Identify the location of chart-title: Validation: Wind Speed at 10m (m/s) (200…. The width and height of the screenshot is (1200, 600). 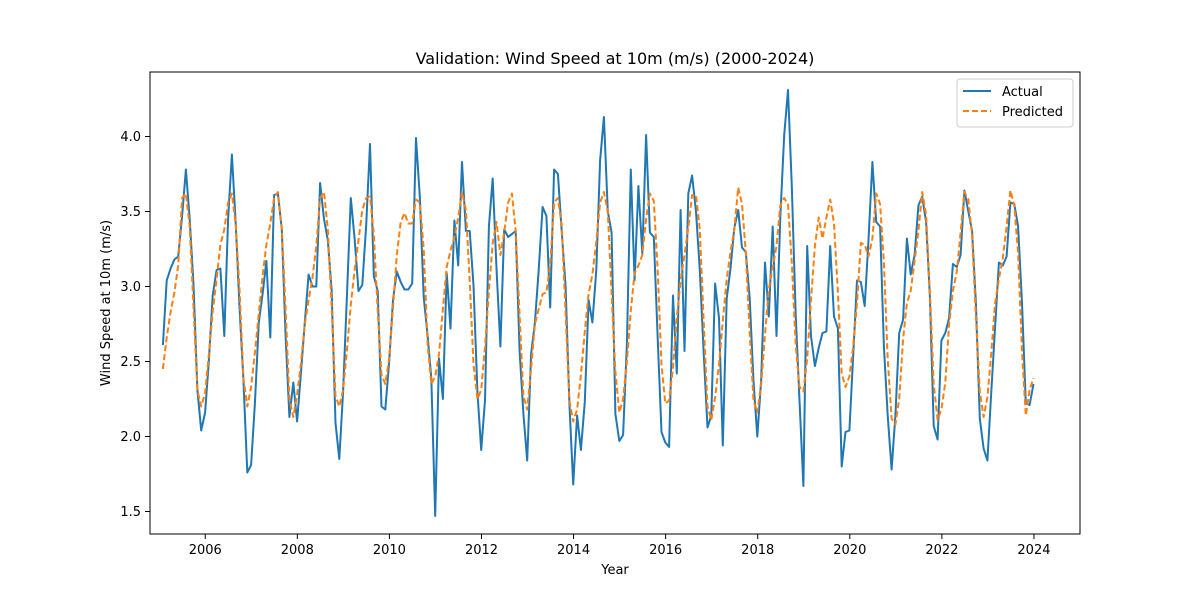
(615, 58).